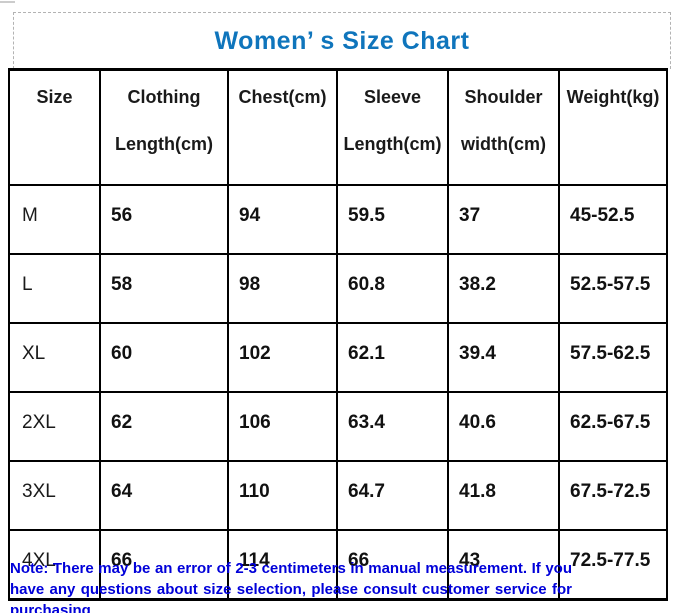  I want to click on column-header-size: Size, so click(54, 127).